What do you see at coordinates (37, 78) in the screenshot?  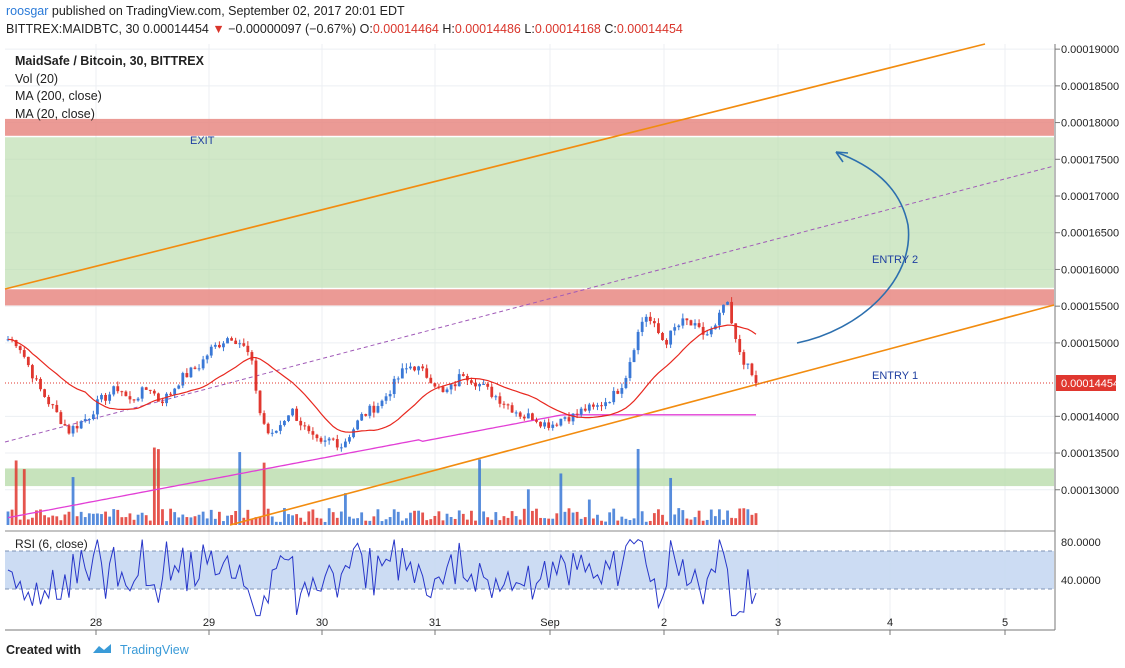 I see `legend-vol: Vol (20)` at bounding box center [37, 78].